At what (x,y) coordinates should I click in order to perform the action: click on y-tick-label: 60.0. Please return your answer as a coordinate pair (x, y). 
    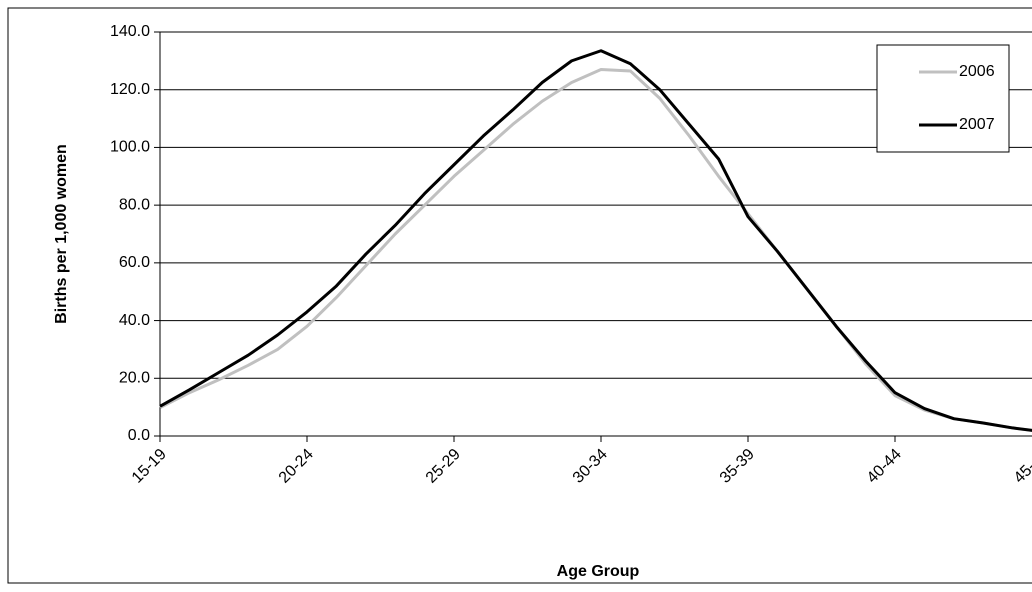
    Looking at the image, I should click on (134, 262).